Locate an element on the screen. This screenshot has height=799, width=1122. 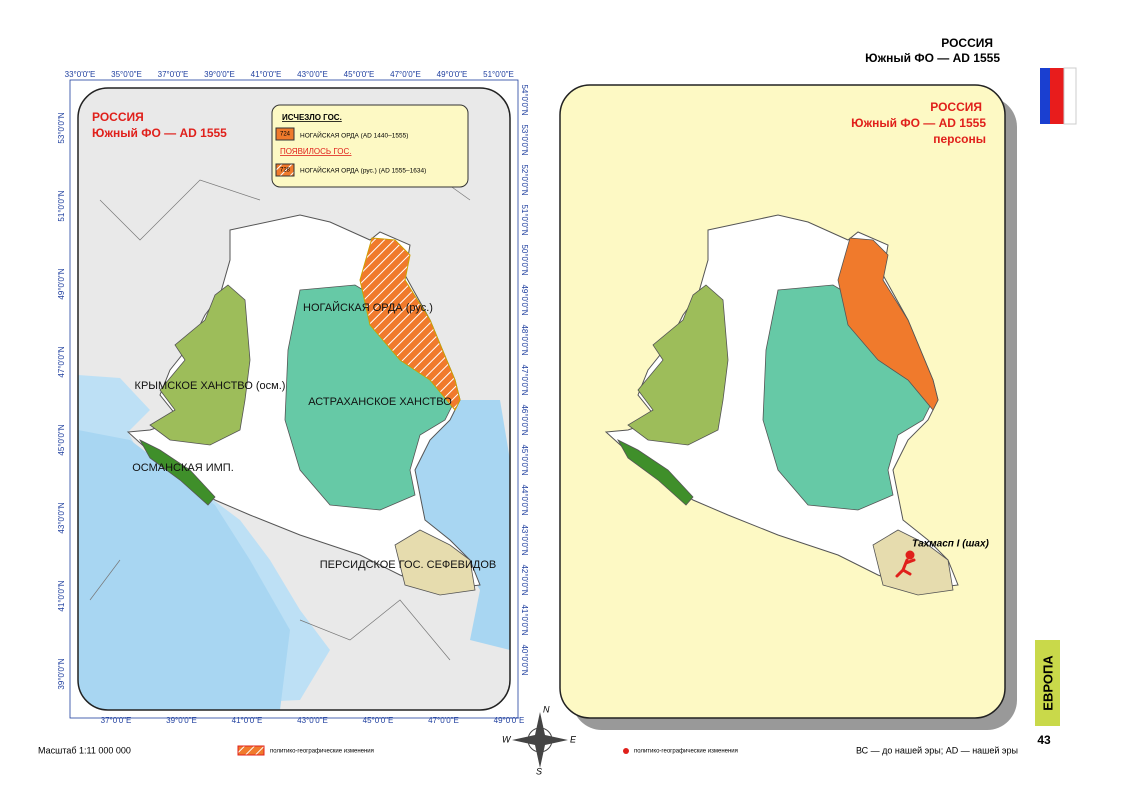
side-tab-label: ЕВРОПА is located at coordinates (1047, 683).